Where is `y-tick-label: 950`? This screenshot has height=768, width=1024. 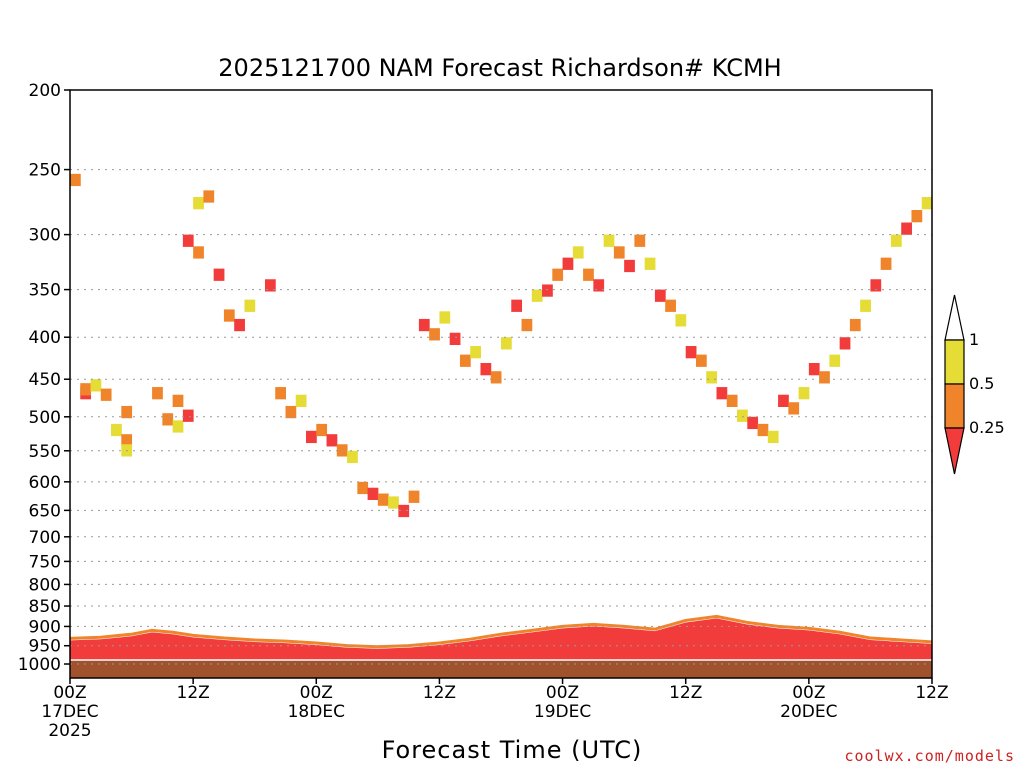 y-tick-label: 950 is located at coordinates (45, 647).